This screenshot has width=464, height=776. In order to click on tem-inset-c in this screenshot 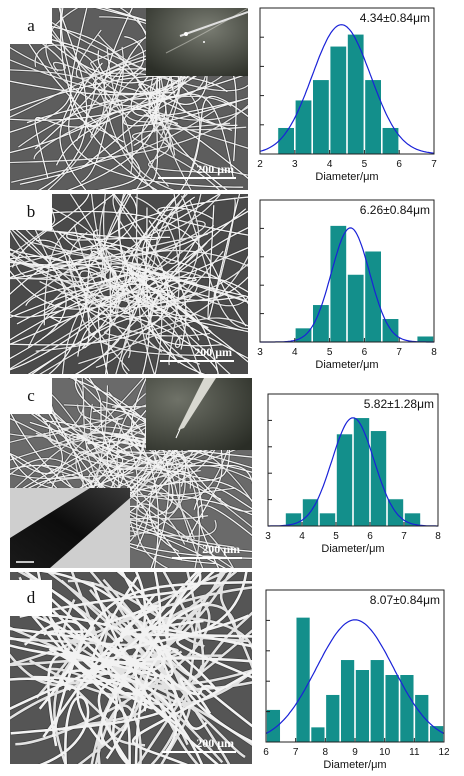, I will do `click(70, 528)`.